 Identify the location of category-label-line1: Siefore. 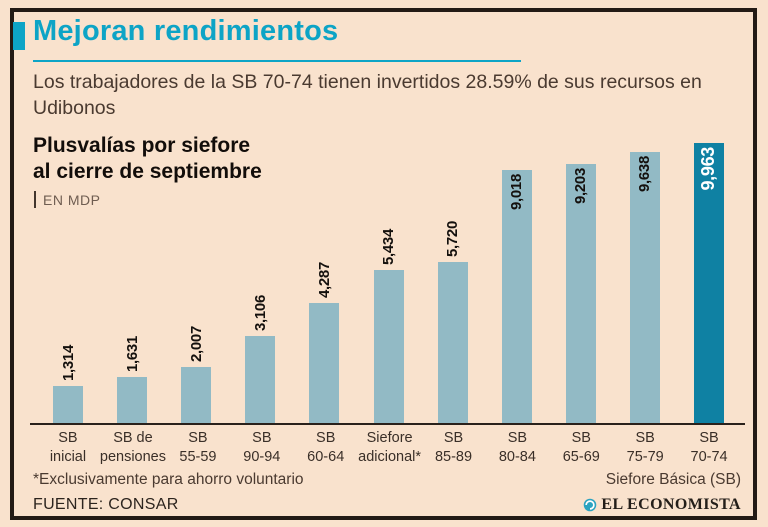
(389, 438).